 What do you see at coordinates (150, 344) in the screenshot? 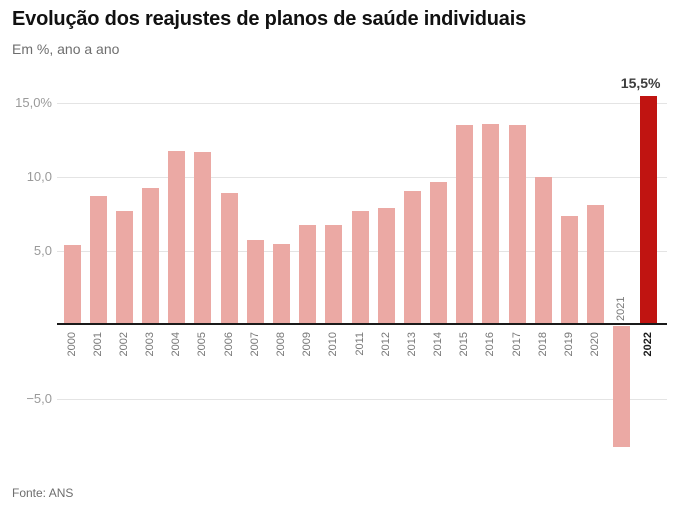
I see `x-tick-label-2003: 2003` at bounding box center [150, 344].